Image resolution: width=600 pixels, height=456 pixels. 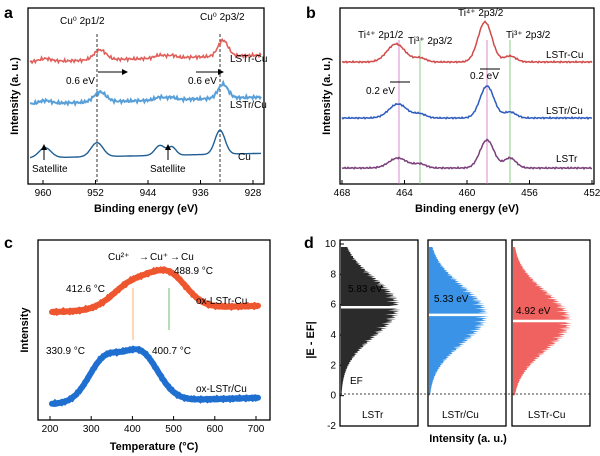 I want to click on panel-a-annot-cu-2p32: Cu⁰ 2p3/2, so click(x=222, y=17).